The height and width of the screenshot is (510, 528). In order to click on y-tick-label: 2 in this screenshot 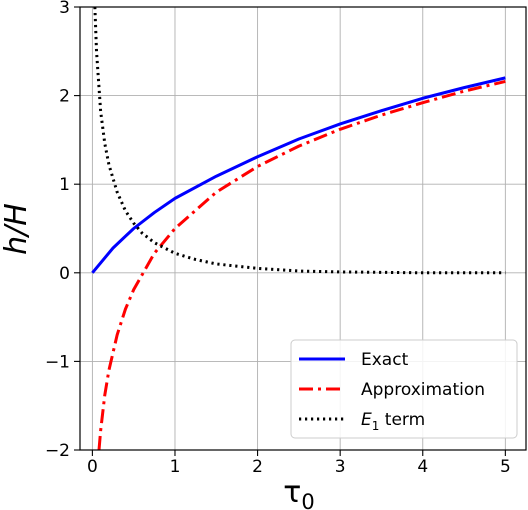, I will do `click(64, 97)`.